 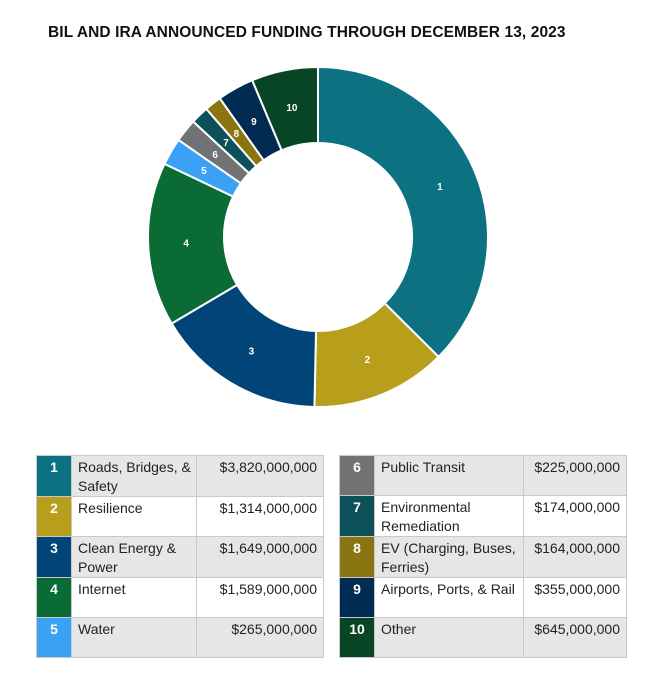 What do you see at coordinates (575, 475) in the screenshot?
I see `legend-amount: $225,000,000` at bounding box center [575, 475].